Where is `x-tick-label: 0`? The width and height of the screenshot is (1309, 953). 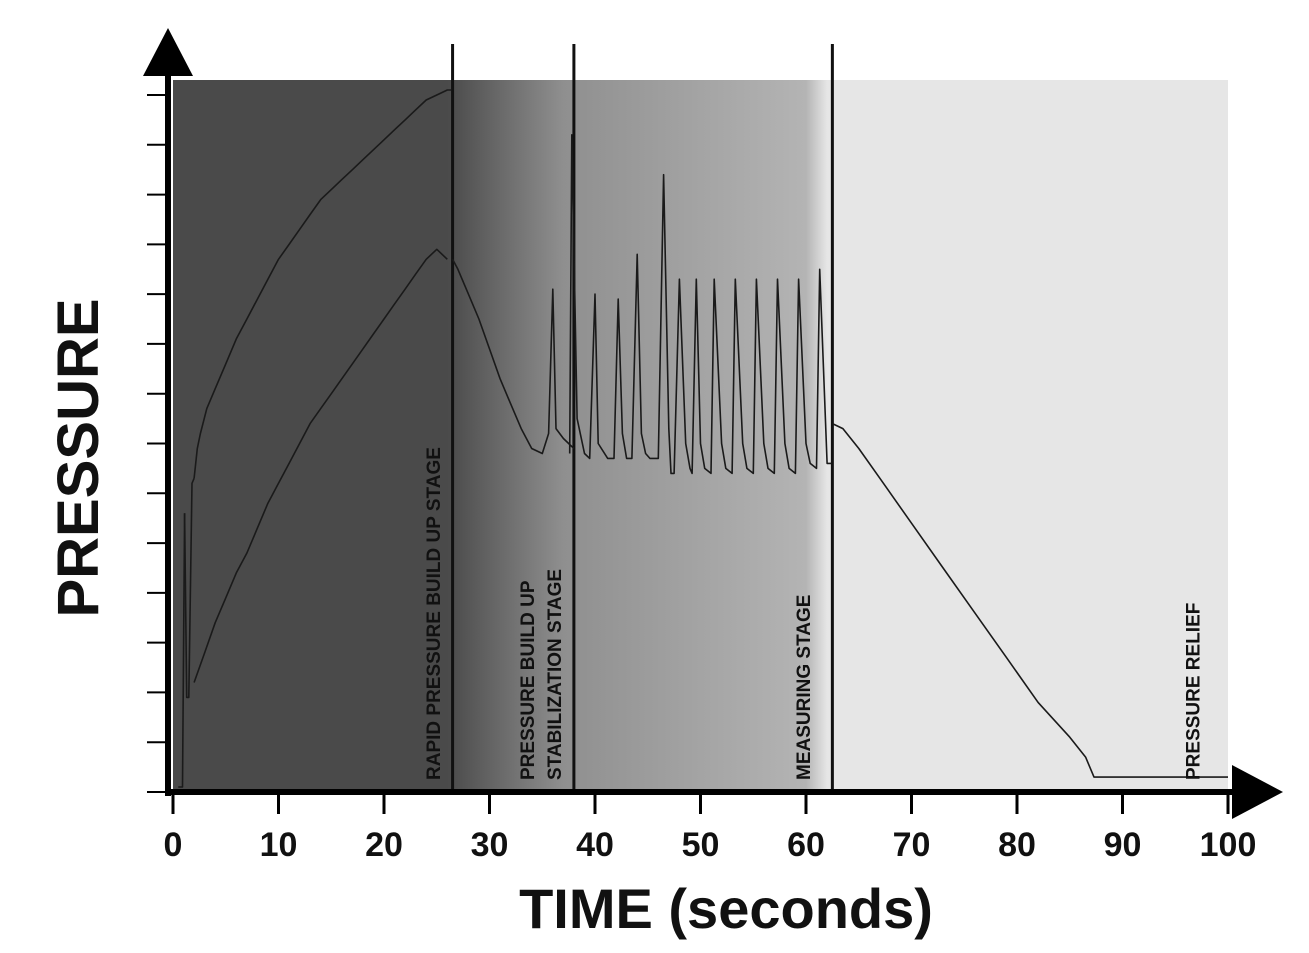 x-tick-label: 0 is located at coordinates (173, 845).